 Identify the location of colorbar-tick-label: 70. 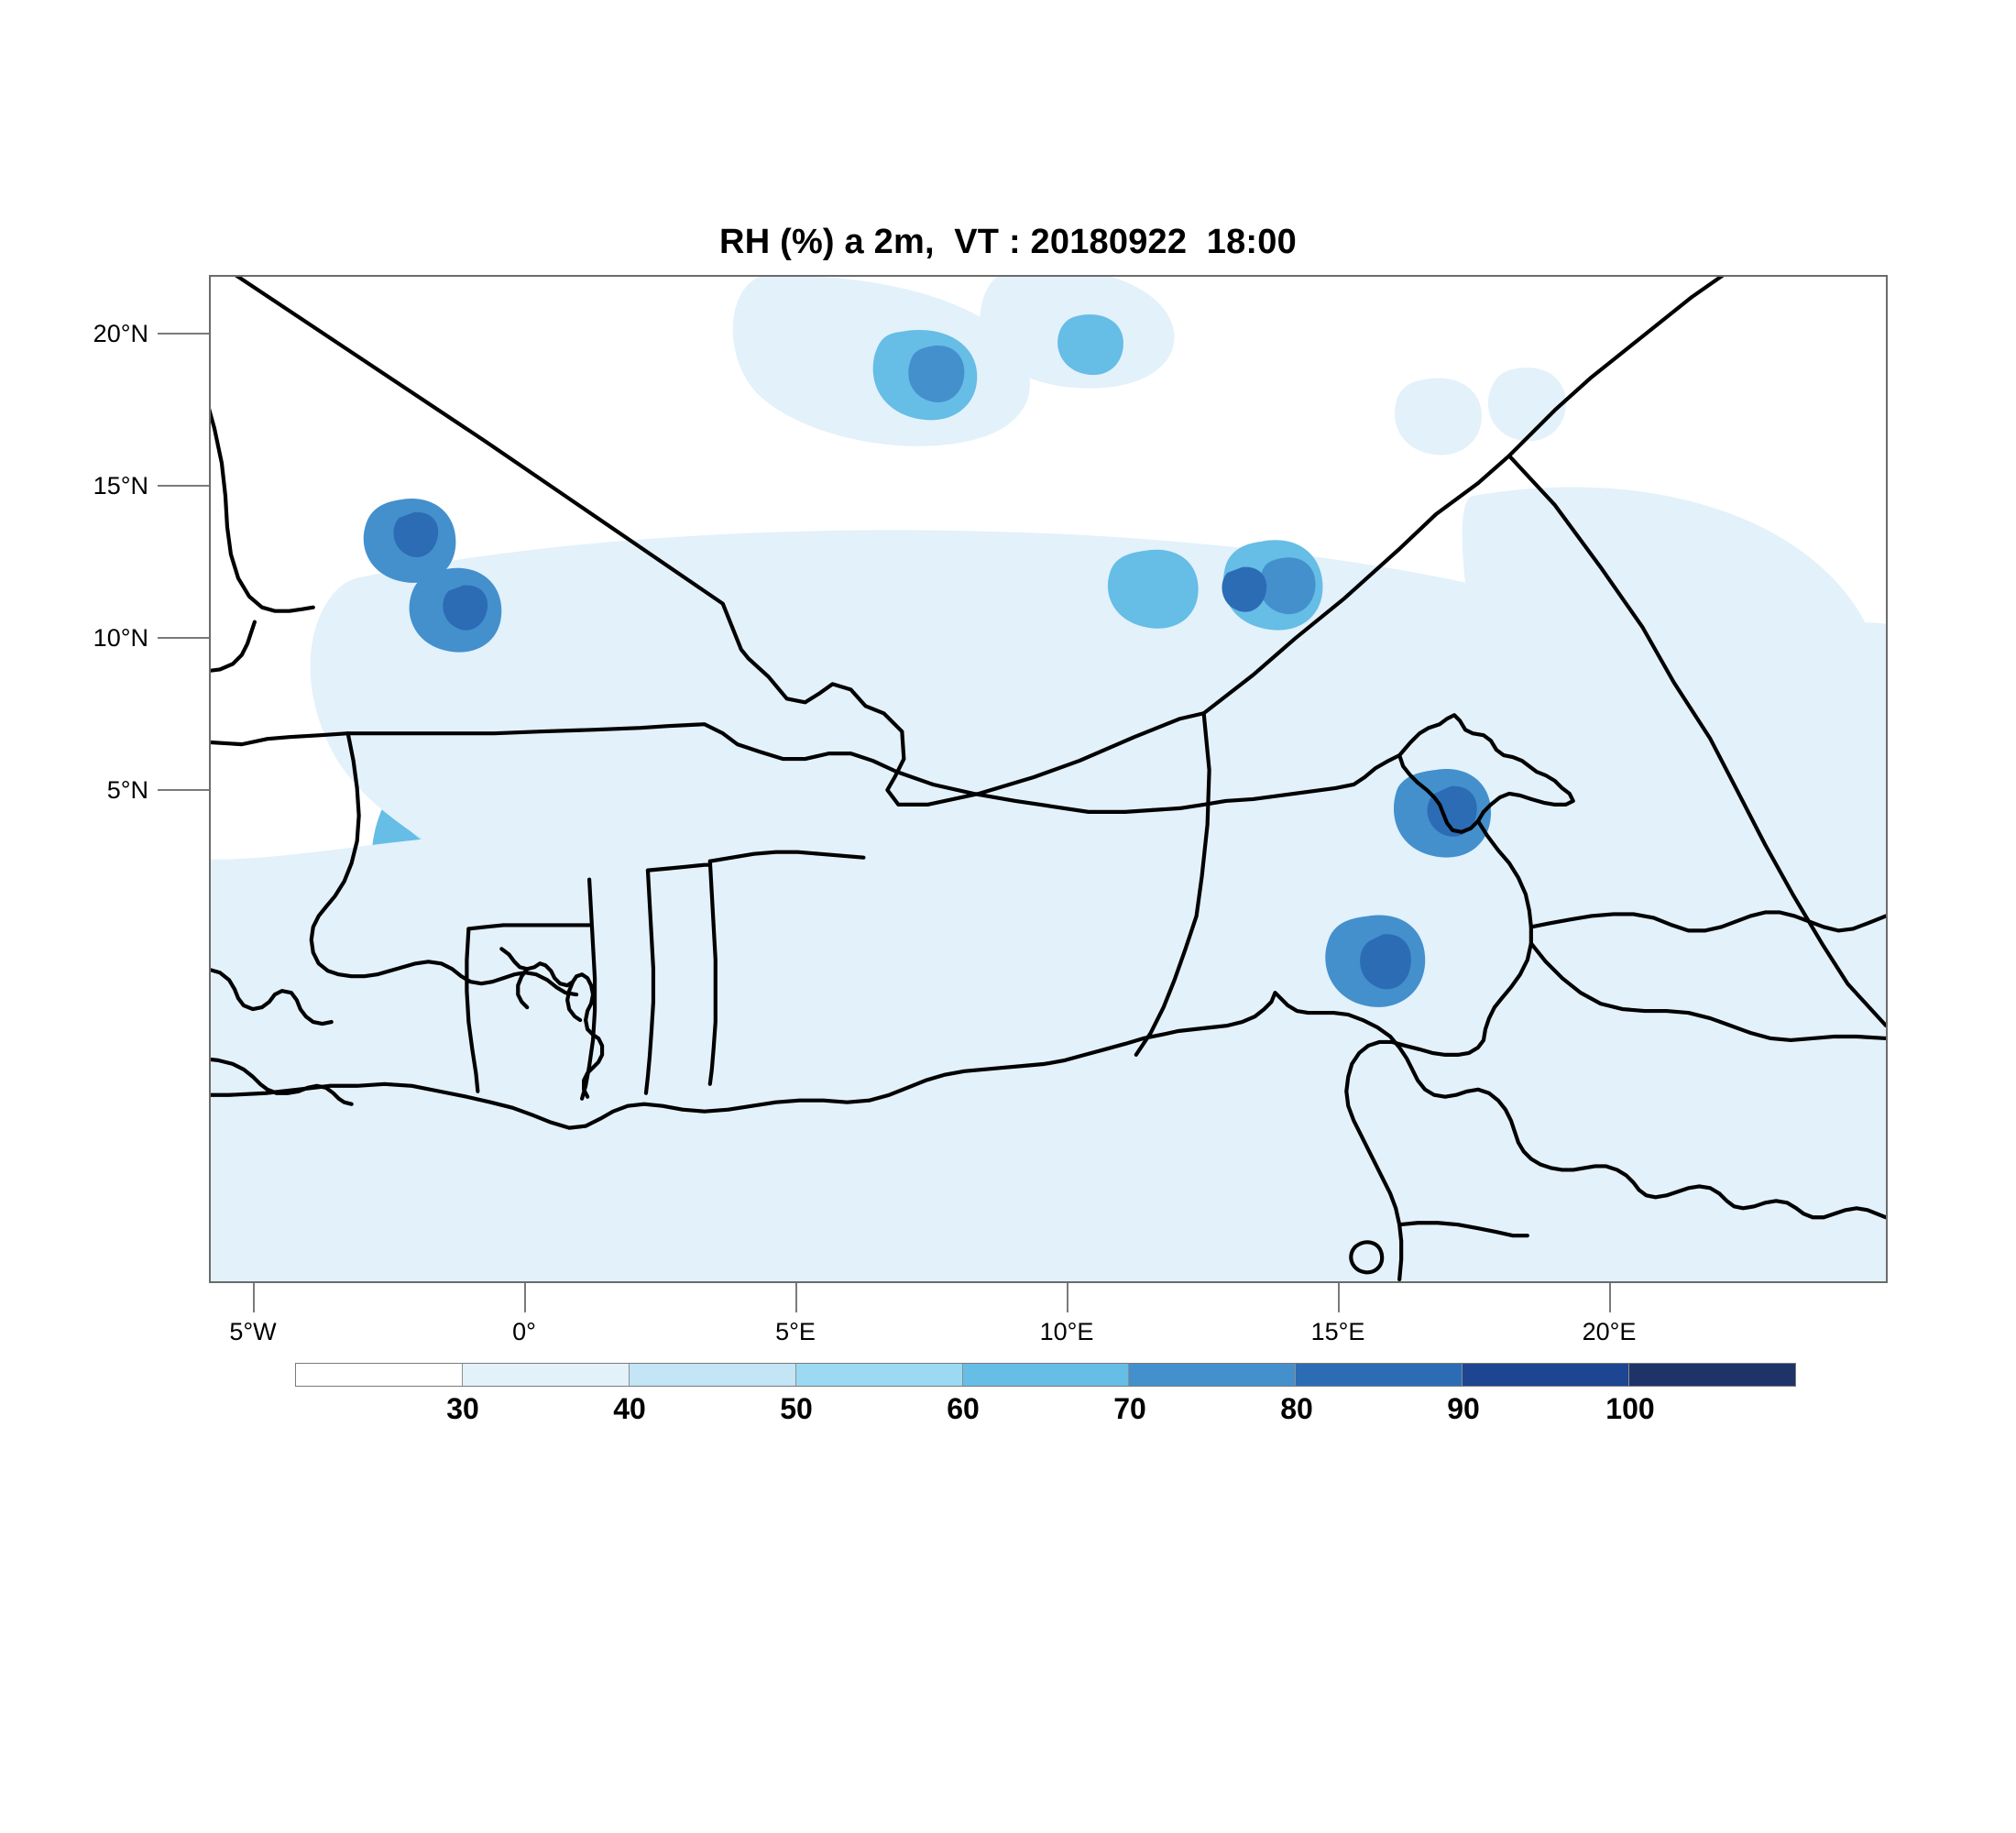
(1129, 1408).